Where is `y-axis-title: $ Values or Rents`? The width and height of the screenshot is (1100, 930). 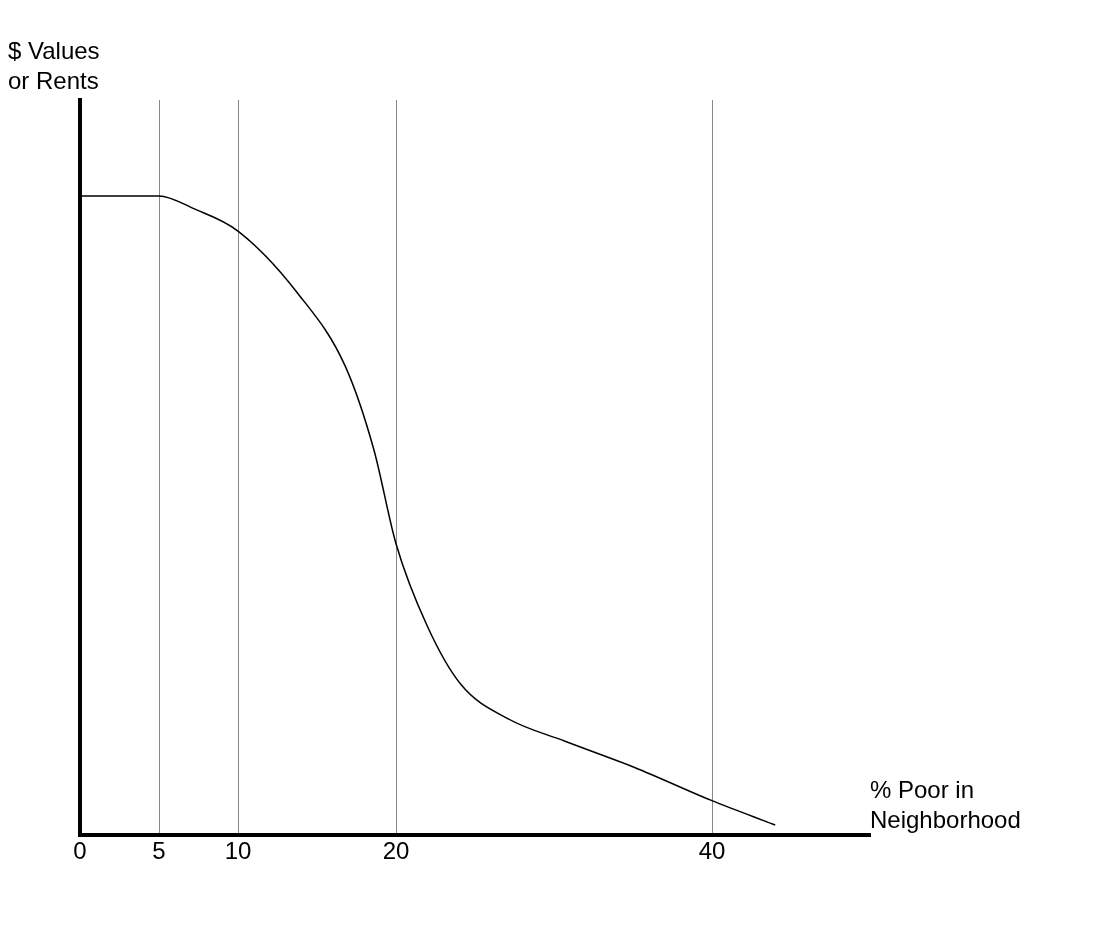 y-axis-title: $ Values or Rents is located at coordinates (54, 66).